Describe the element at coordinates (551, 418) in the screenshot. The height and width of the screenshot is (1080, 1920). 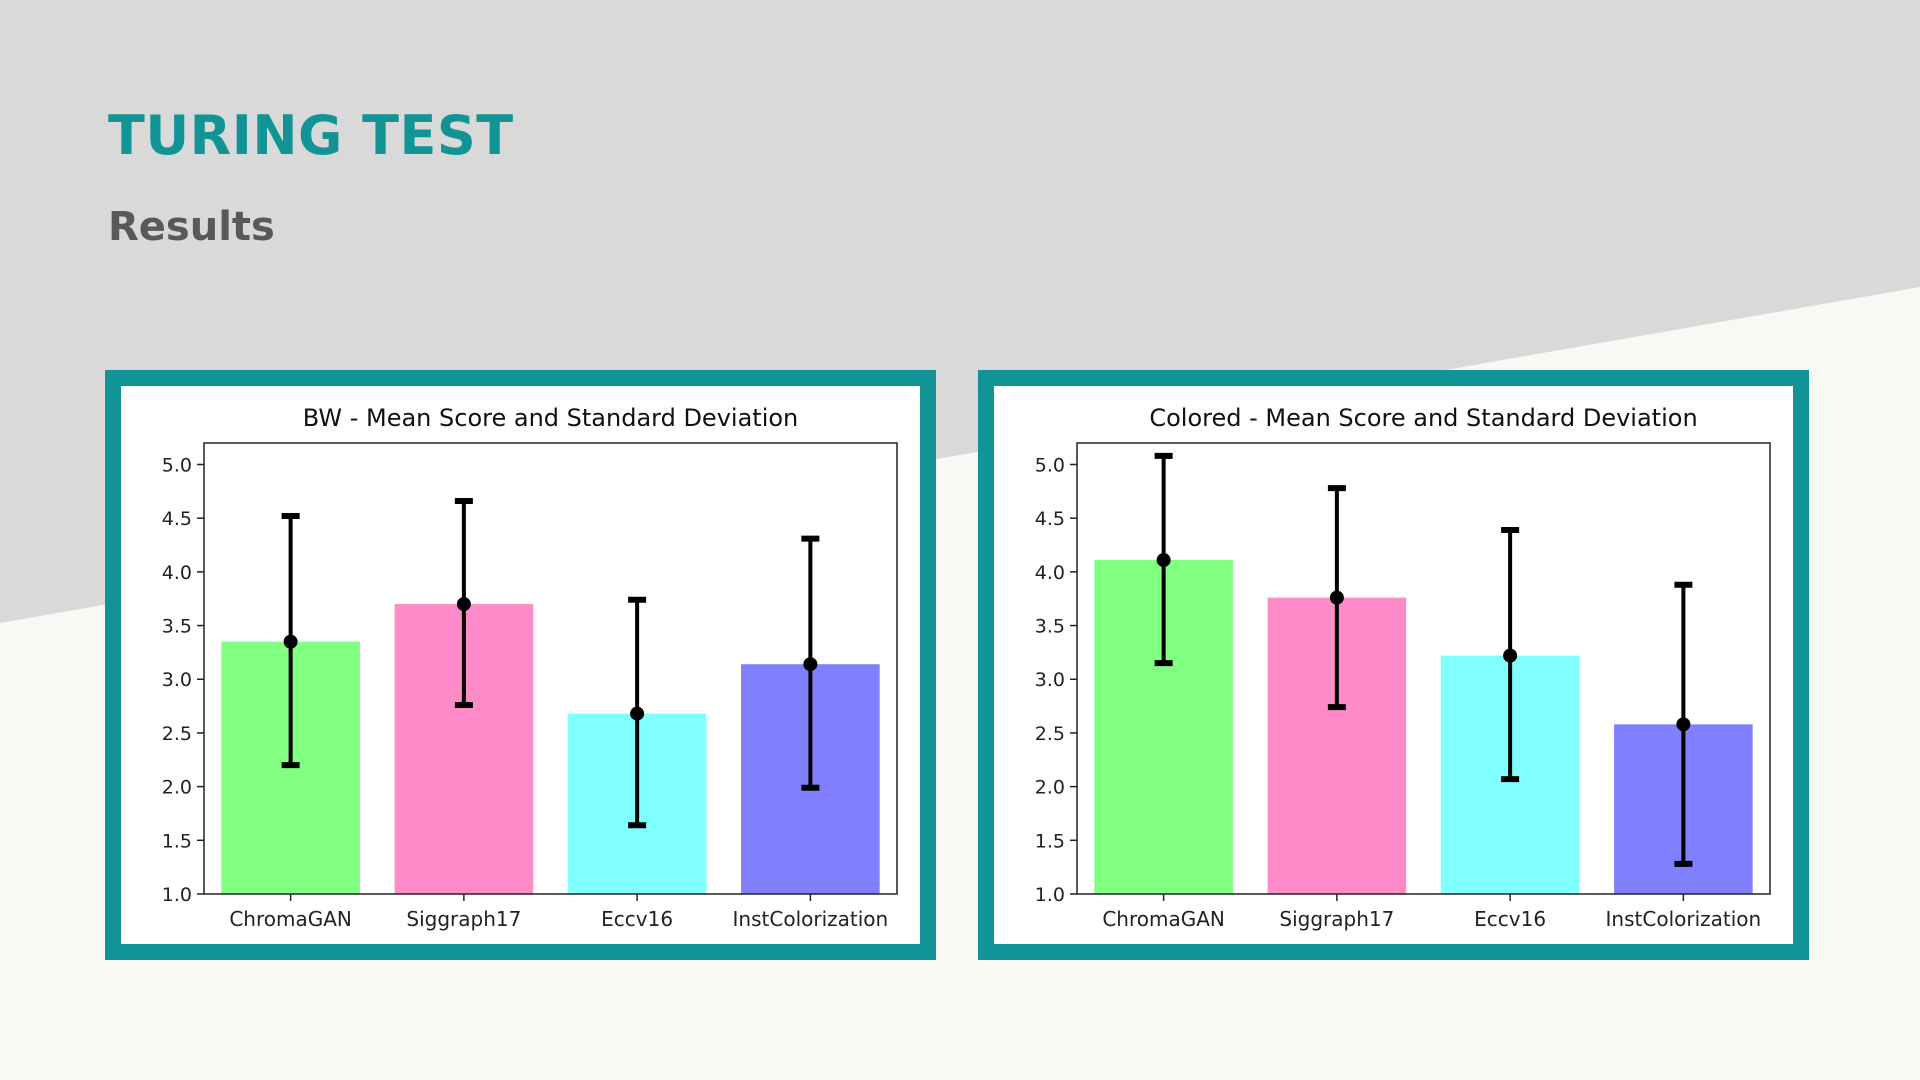
I see `chart-title: BW - Mean Score and Standard Deviation` at that location.